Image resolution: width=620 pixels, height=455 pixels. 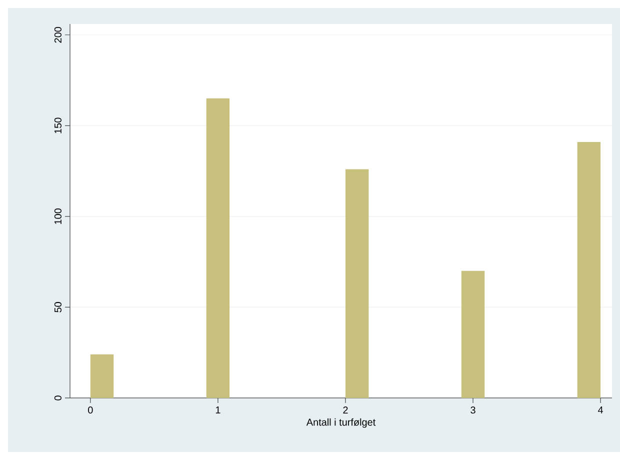 I want to click on y-tick-label: 0, so click(x=58, y=398).